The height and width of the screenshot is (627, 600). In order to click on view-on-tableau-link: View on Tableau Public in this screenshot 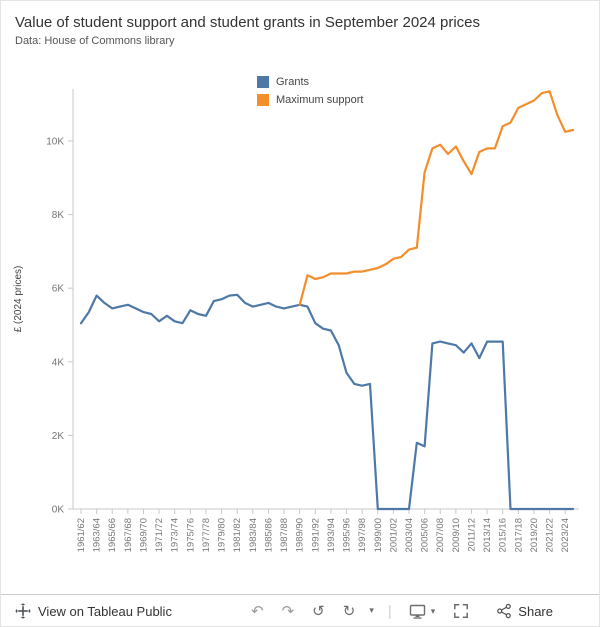, I will do `click(93, 611)`.